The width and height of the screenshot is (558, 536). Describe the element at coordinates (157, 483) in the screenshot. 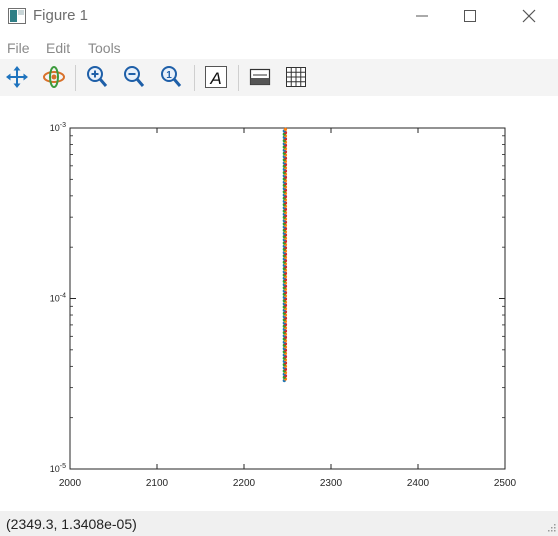

I see `x-tick-label: 2100` at that location.